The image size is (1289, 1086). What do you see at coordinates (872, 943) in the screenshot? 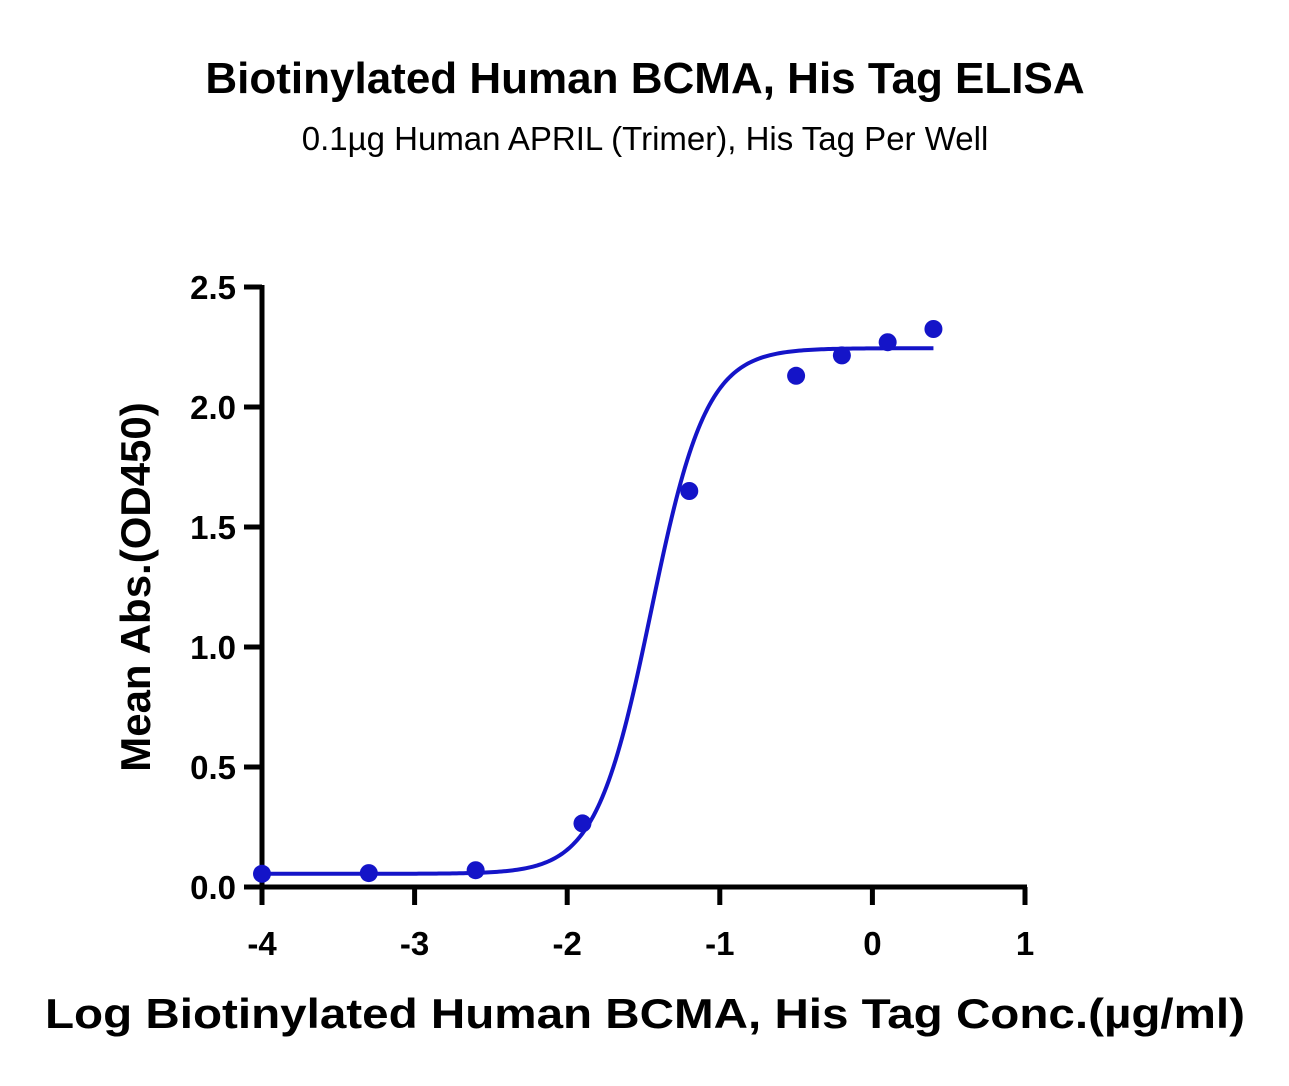
I see `x-tick-label: 0` at bounding box center [872, 943].